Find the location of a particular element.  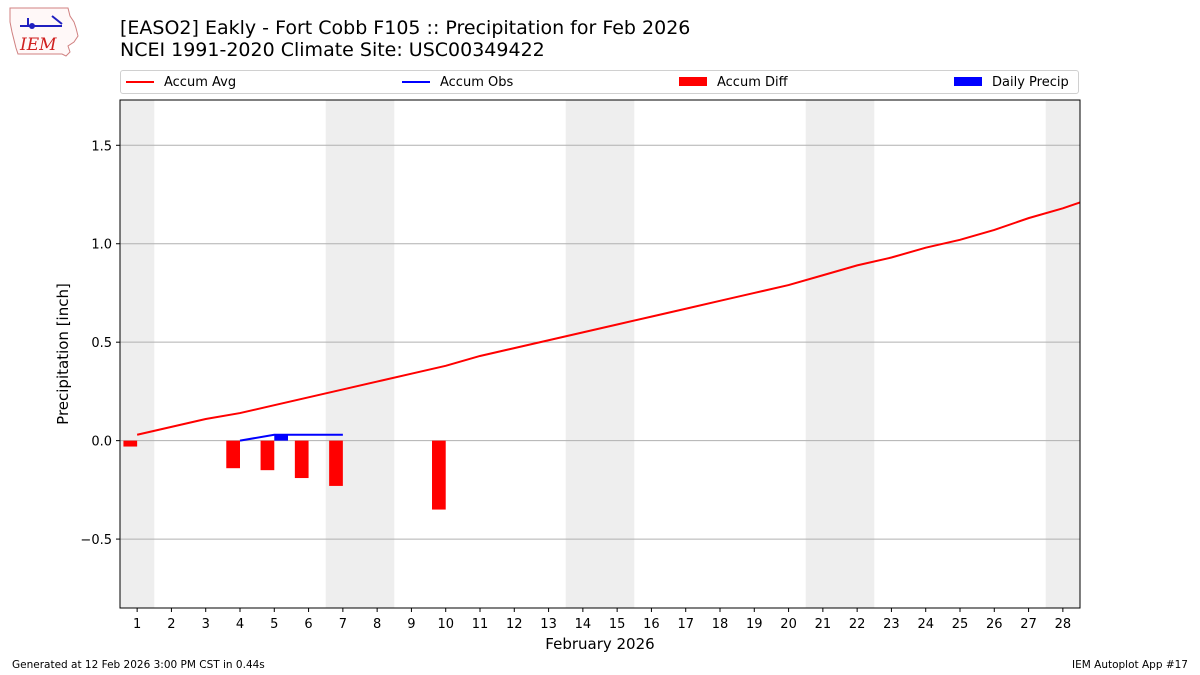

logo-text: IEM is located at coordinates (38, 45).